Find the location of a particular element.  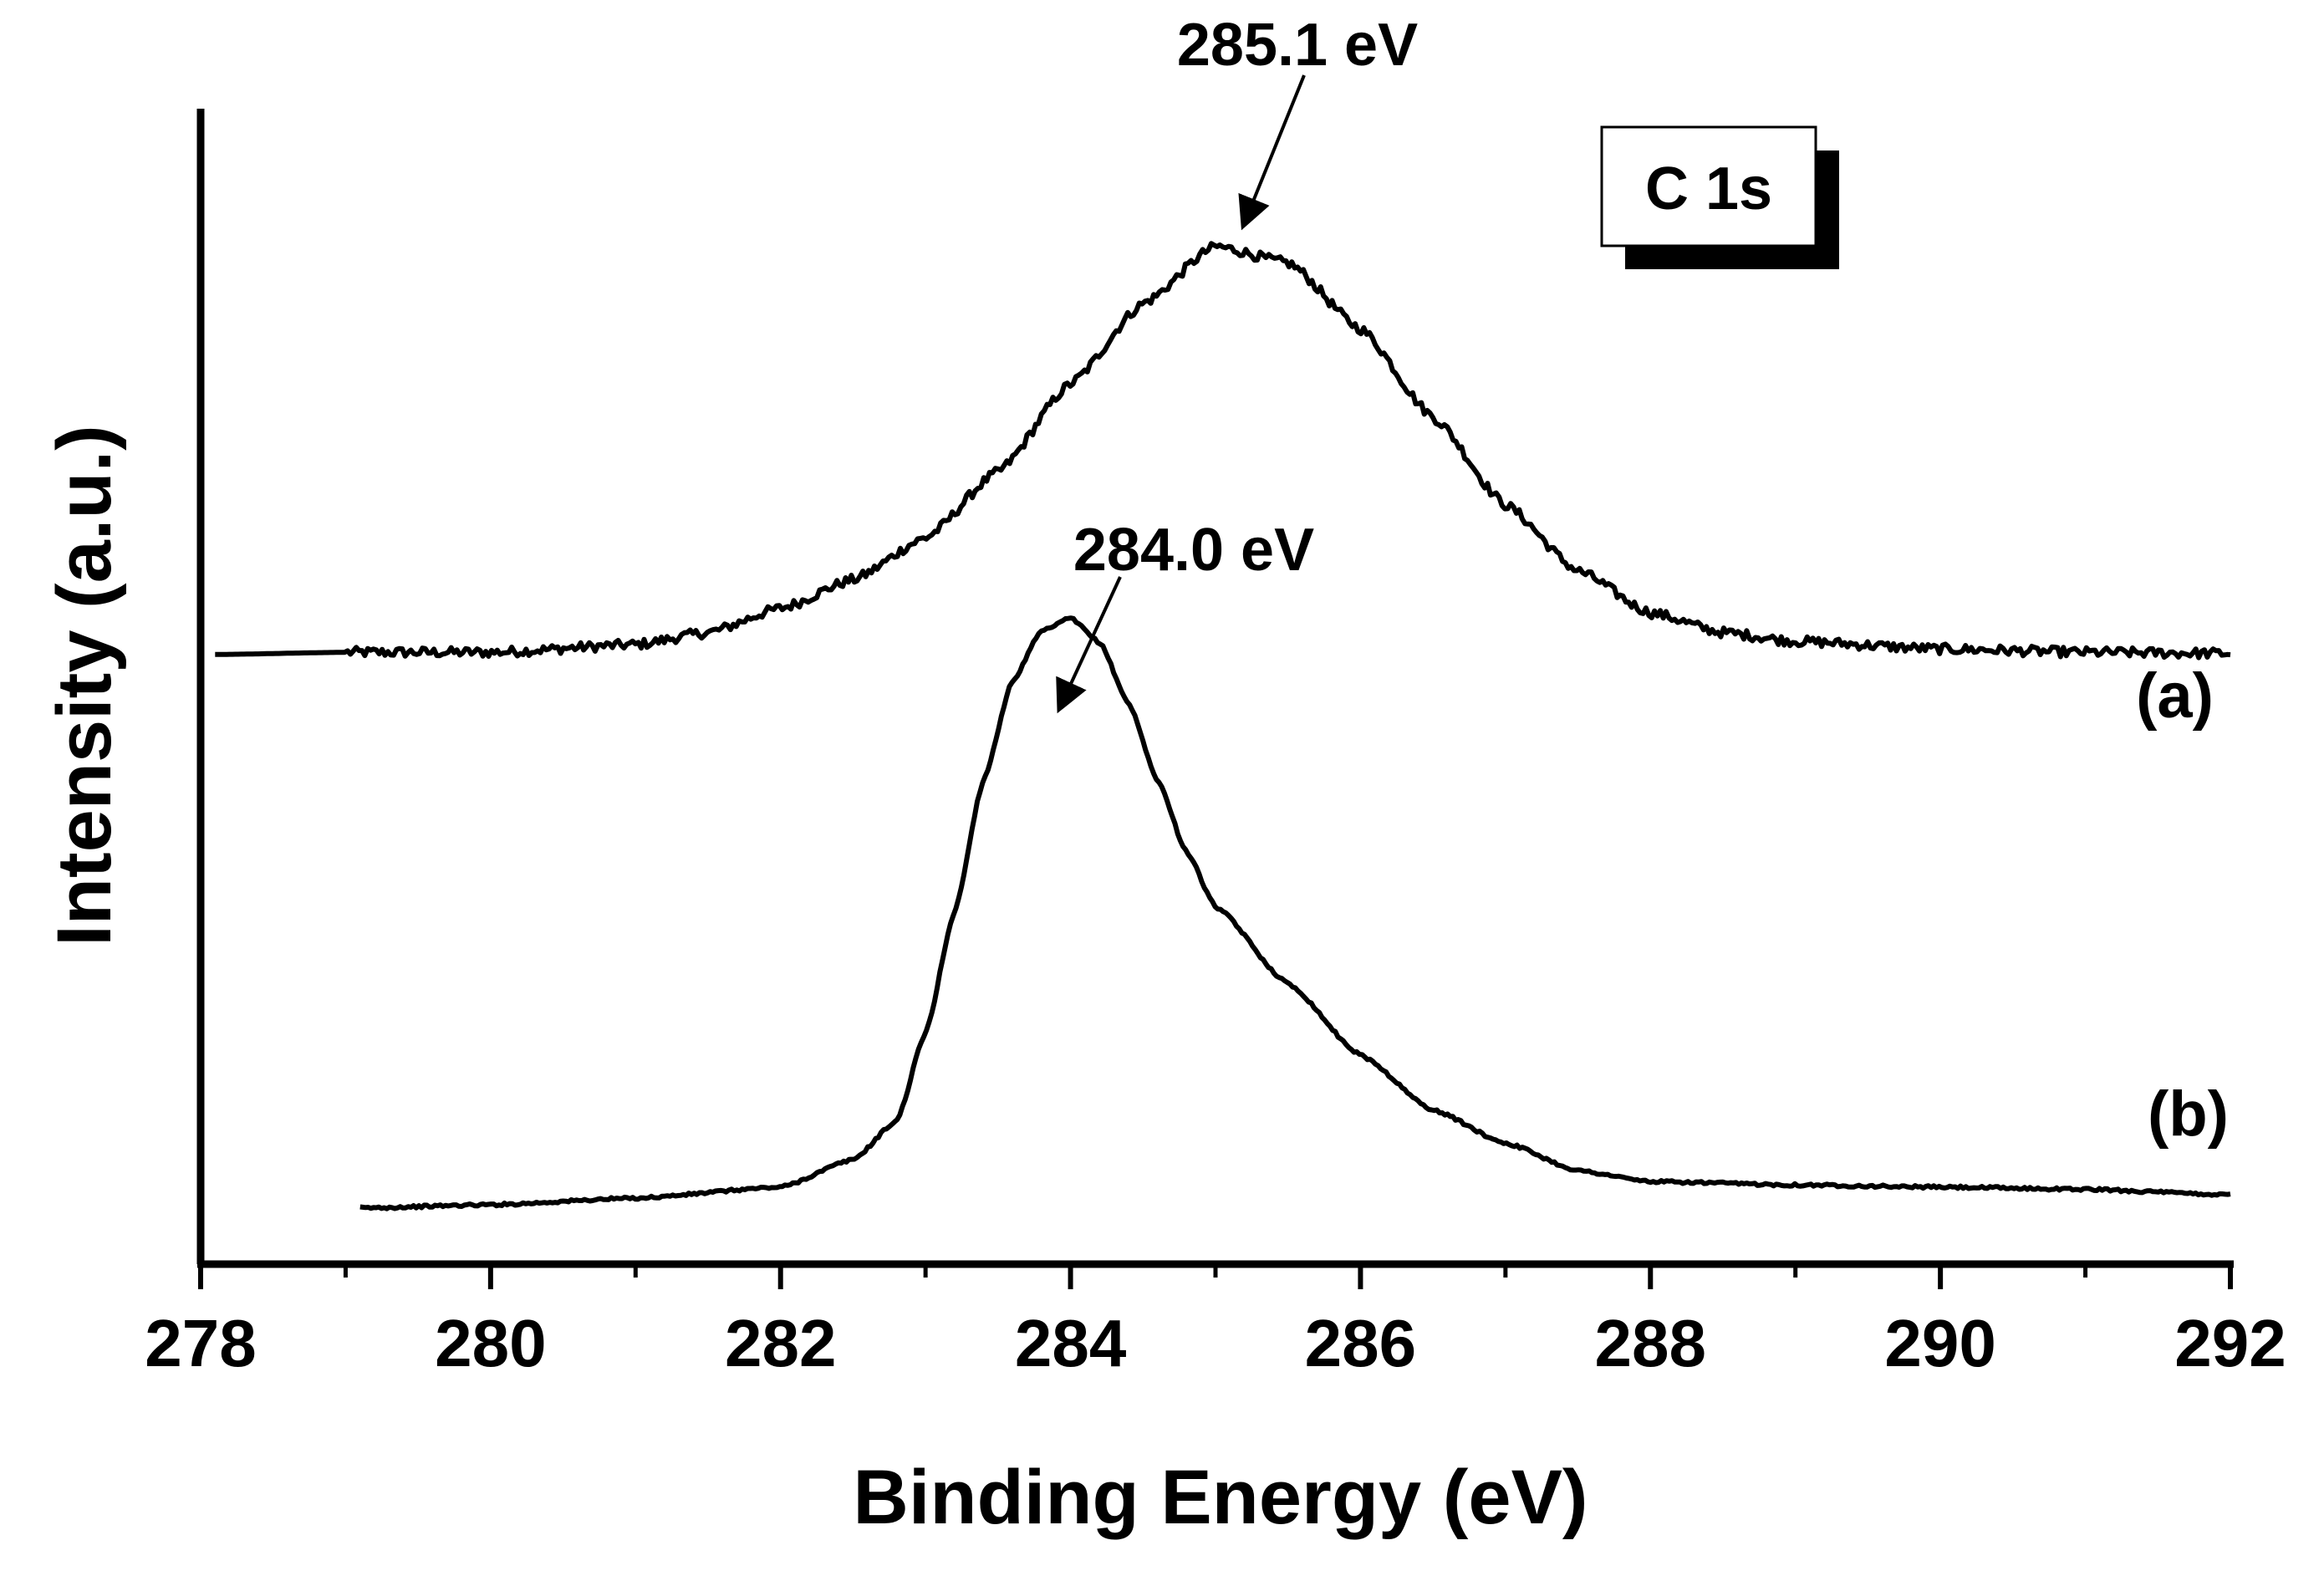

legend-box: C 1s is located at coordinates (1719, 197).